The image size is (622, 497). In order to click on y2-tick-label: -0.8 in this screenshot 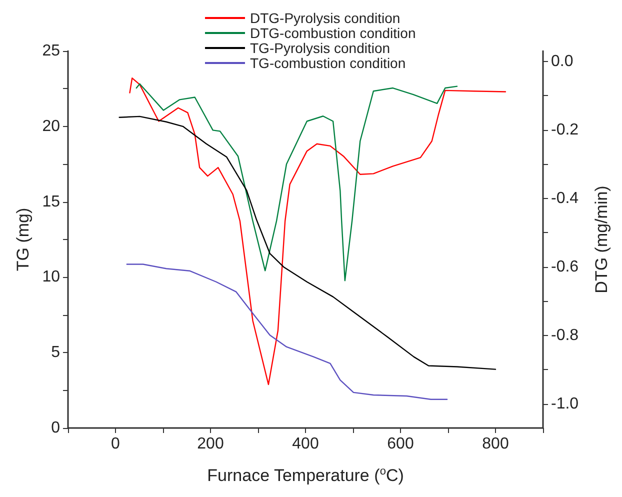, I will do `click(565, 335)`.